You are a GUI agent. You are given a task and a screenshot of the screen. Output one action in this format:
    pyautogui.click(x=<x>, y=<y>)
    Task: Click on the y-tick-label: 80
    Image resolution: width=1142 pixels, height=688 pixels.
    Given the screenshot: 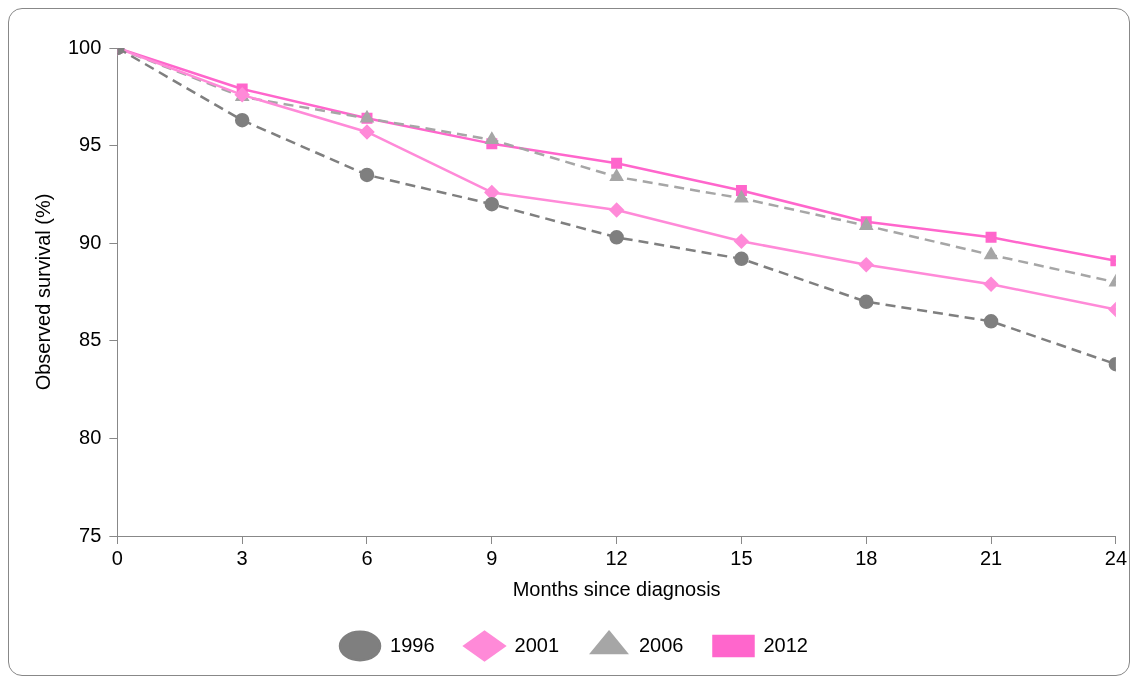 What is the action you would take?
    pyautogui.click(x=90, y=436)
    